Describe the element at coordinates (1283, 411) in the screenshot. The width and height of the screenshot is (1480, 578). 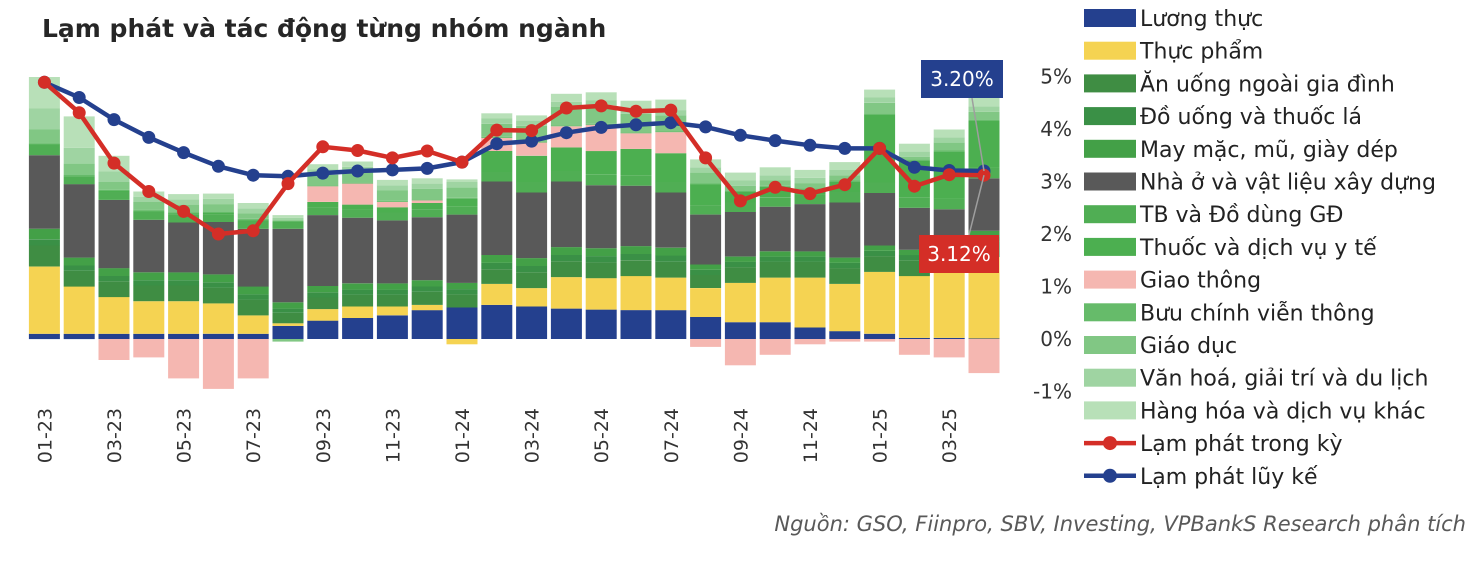
I see `legend-label: Hàng hóa và dịch vụ khác` at that location.